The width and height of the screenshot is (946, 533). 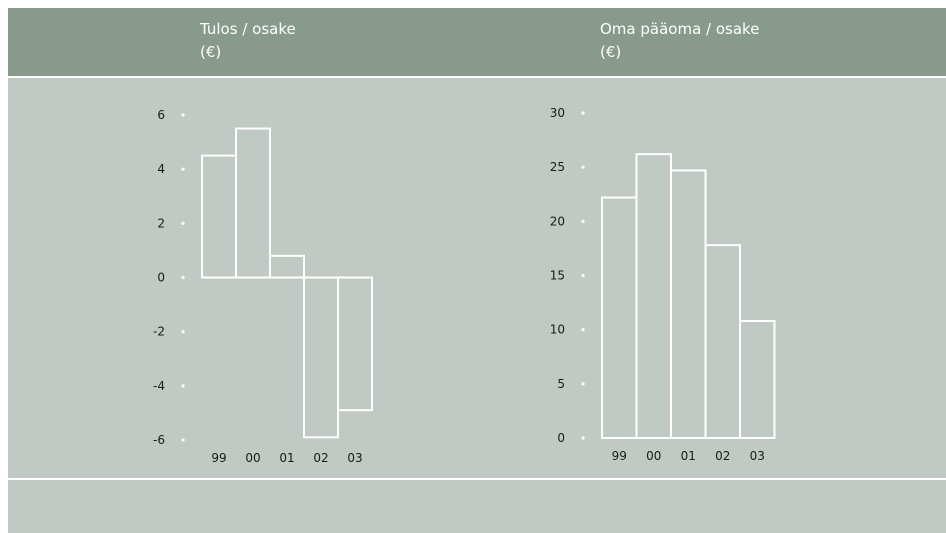 I want to click on y-tick-label: 15, so click(x=557, y=276).